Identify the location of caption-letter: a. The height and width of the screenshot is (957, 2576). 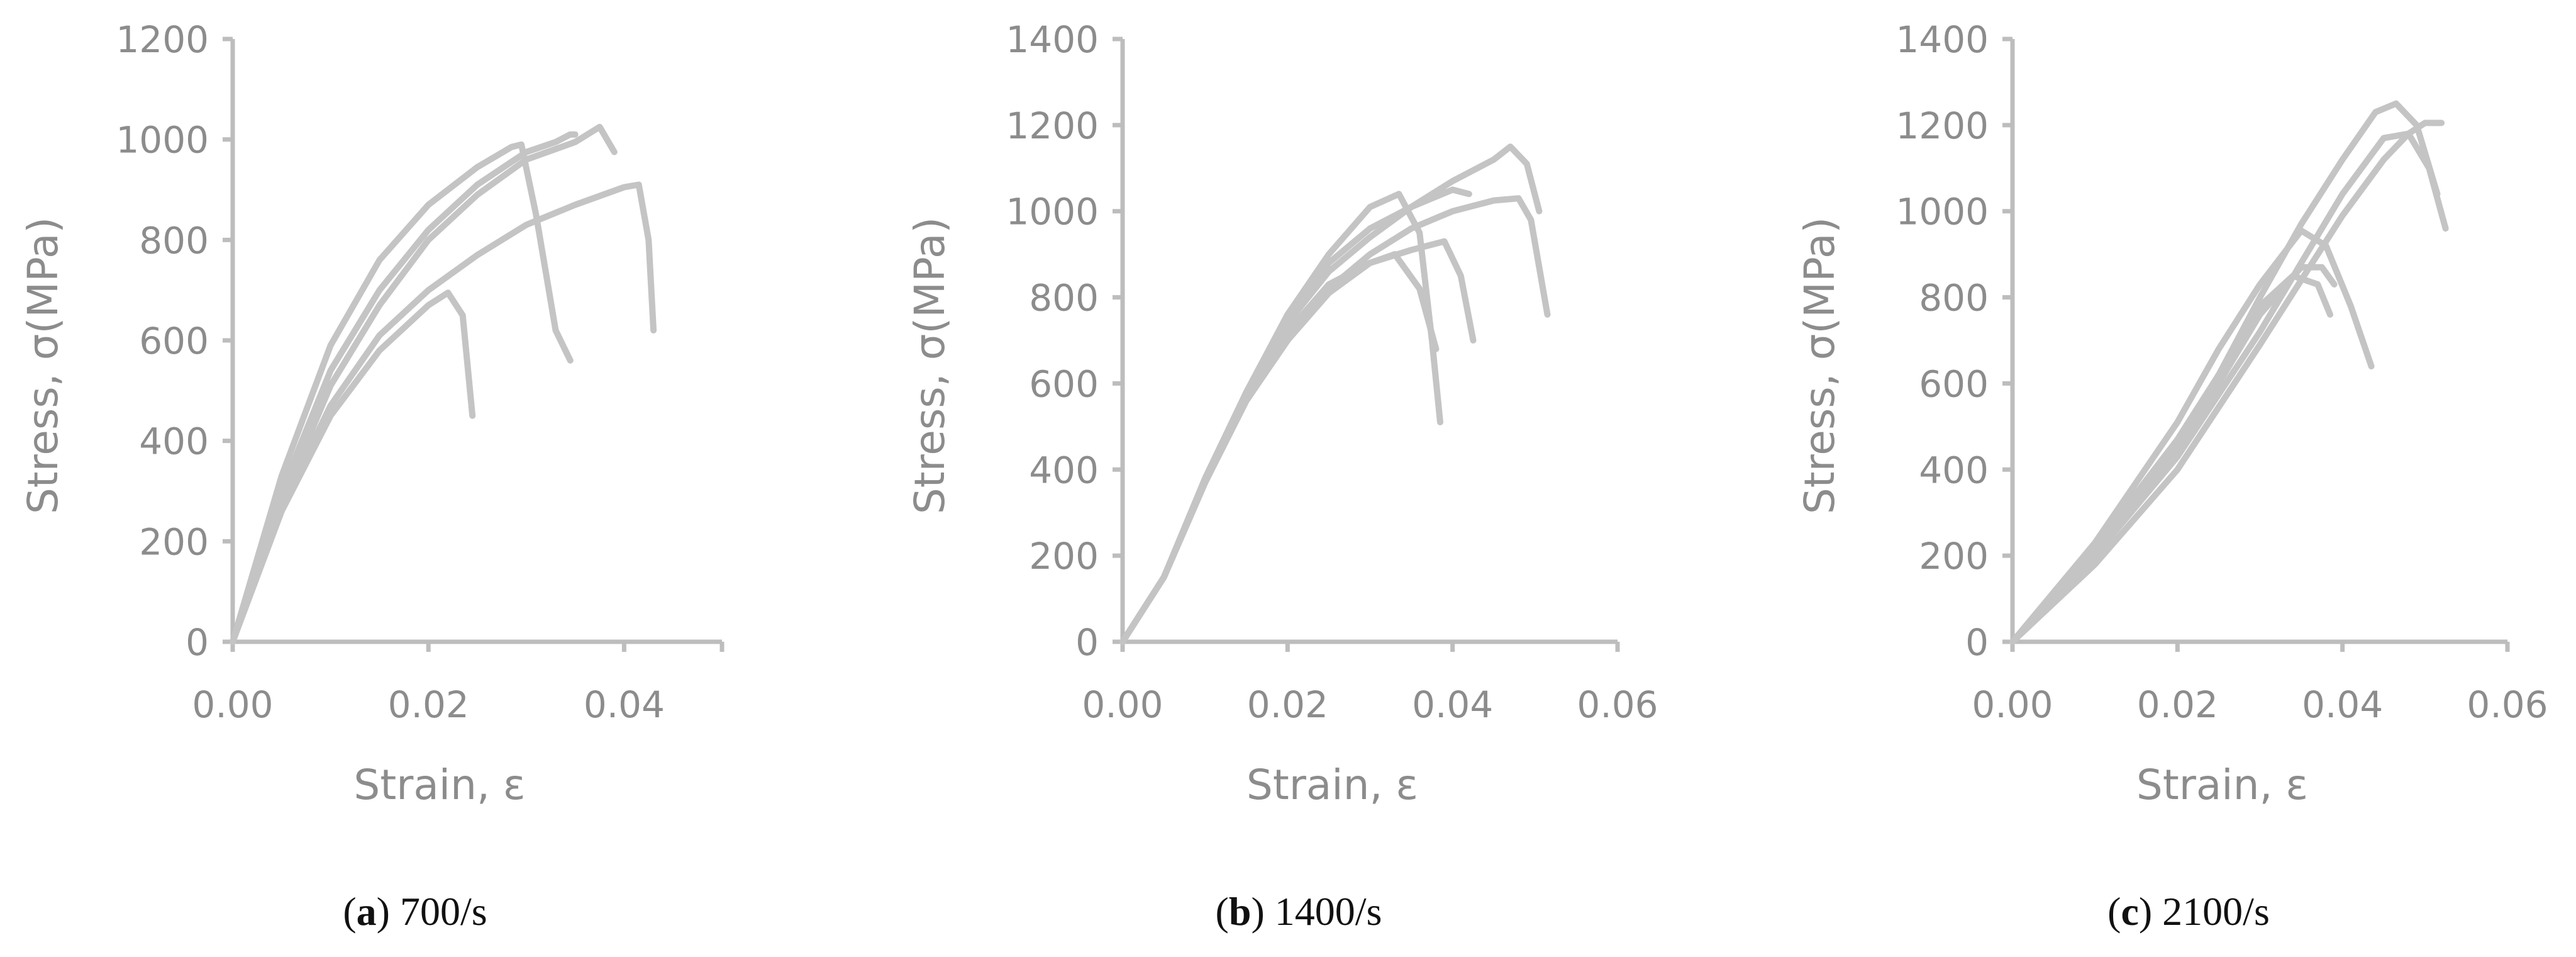
(367, 911).